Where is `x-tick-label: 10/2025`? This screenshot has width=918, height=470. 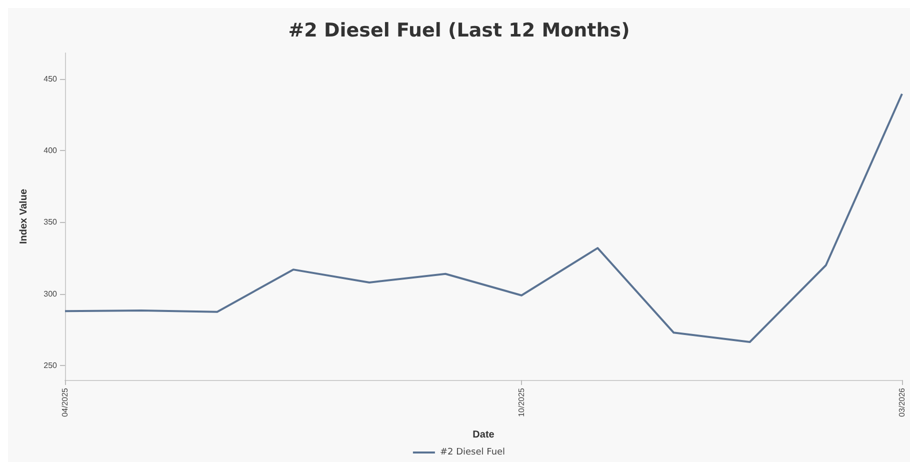
x-tick-label: 10/2025 is located at coordinates (521, 402).